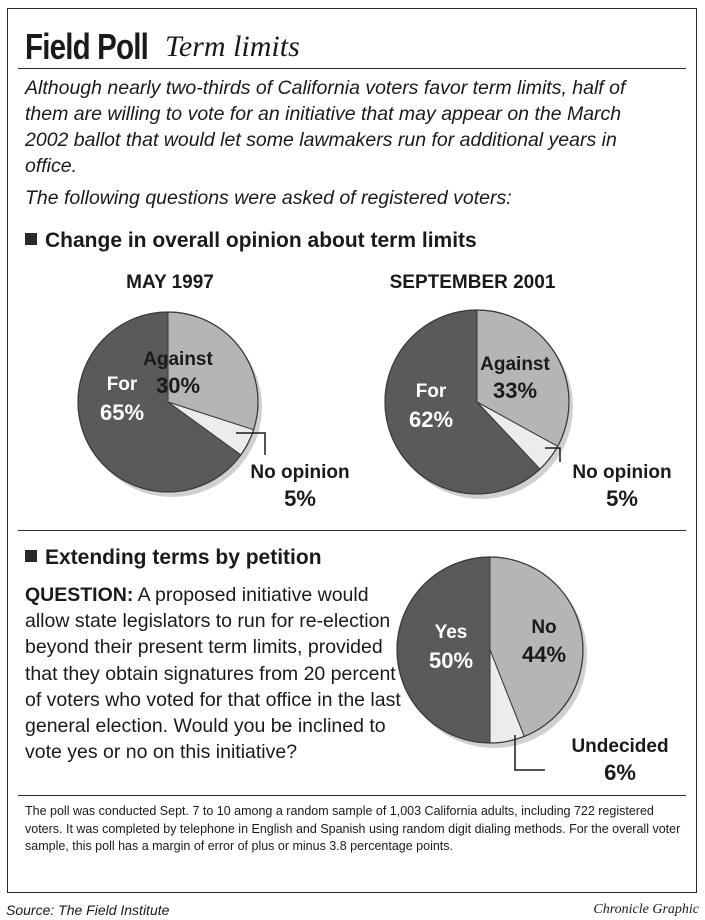 The height and width of the screenshot is (920, 705). Describe the element at coordinates (251, 443) in the screenshot. I see `pie-1-leader-no-opinion` at that location.